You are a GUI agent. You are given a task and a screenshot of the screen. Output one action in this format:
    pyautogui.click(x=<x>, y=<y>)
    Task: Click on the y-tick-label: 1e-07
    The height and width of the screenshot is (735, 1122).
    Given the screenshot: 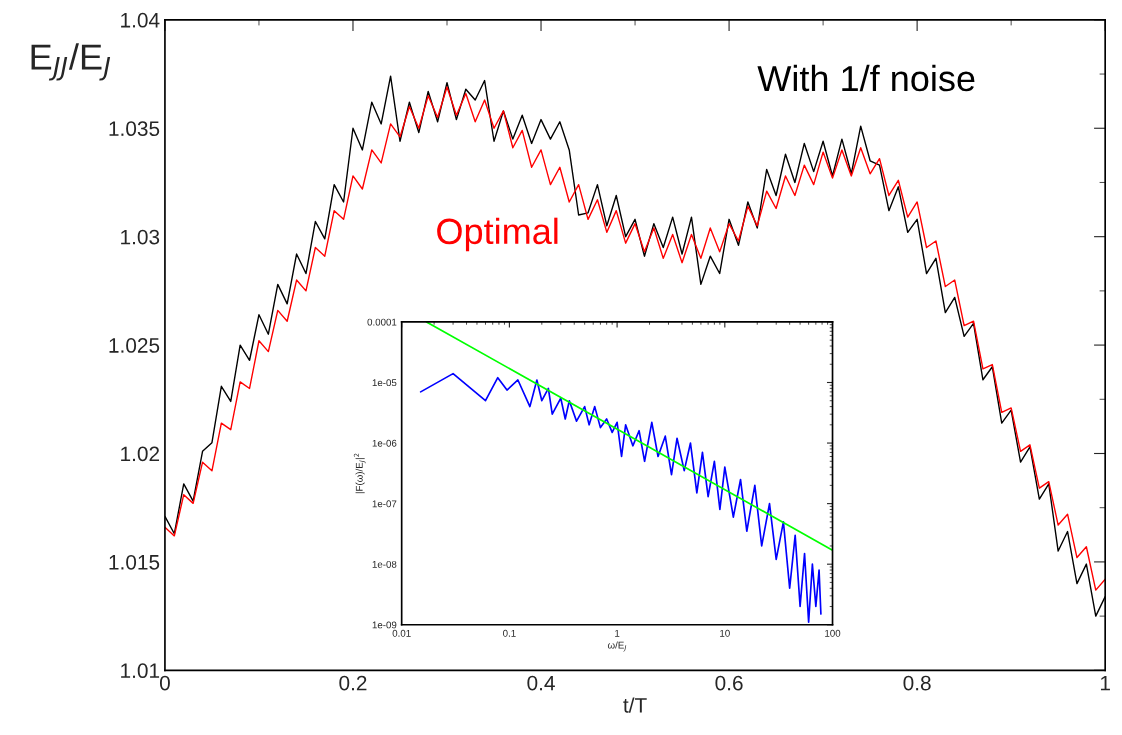 What is the action you would take?
    pyautogui.click(x=384, y=504)
    